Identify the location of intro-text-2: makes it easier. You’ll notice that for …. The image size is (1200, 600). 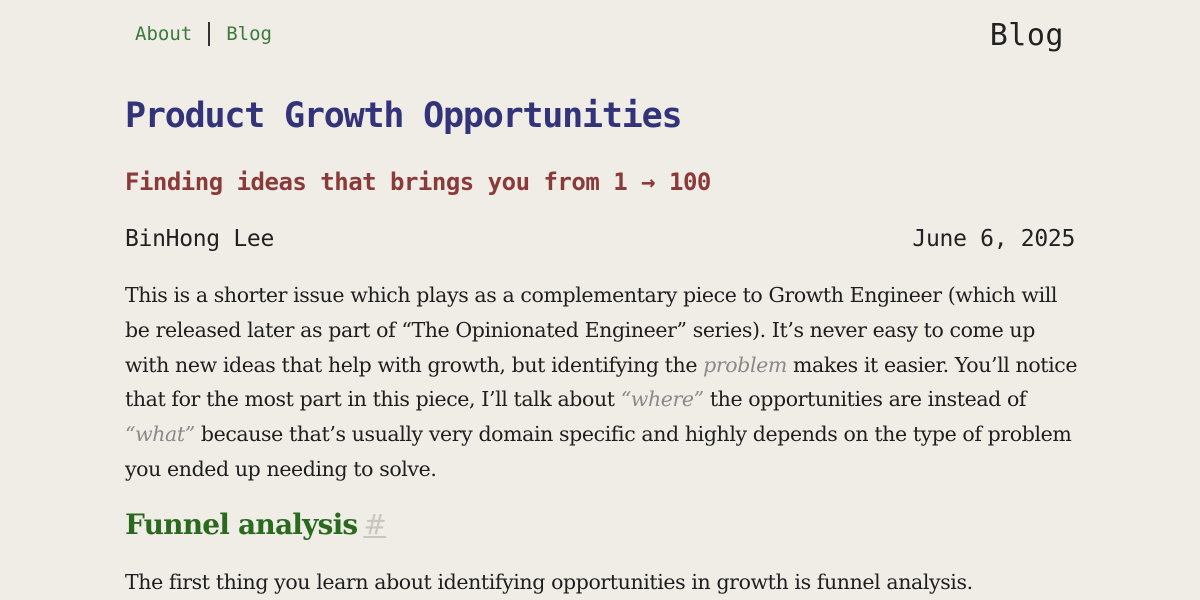
(601, 382).